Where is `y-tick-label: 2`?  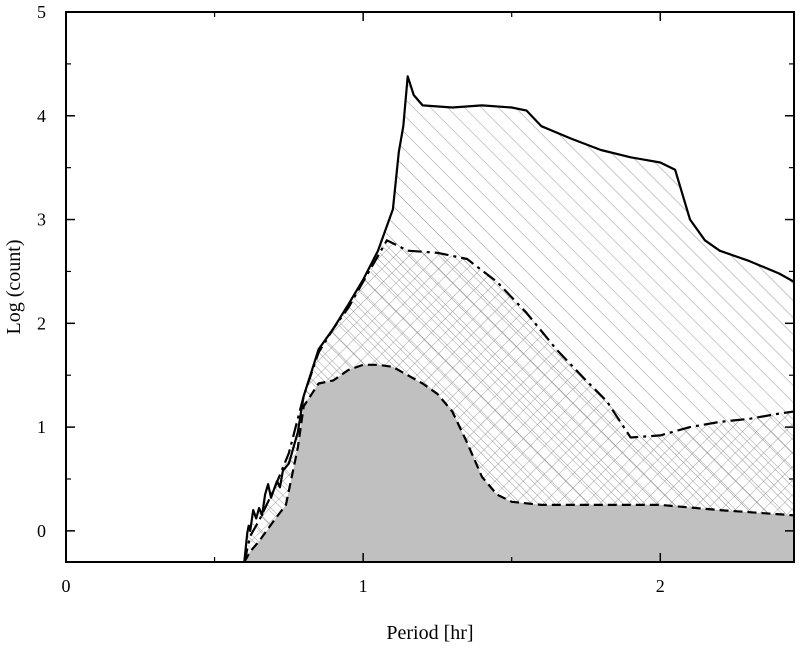 y-tick-label: 2 is located at coordinates (41, 323).